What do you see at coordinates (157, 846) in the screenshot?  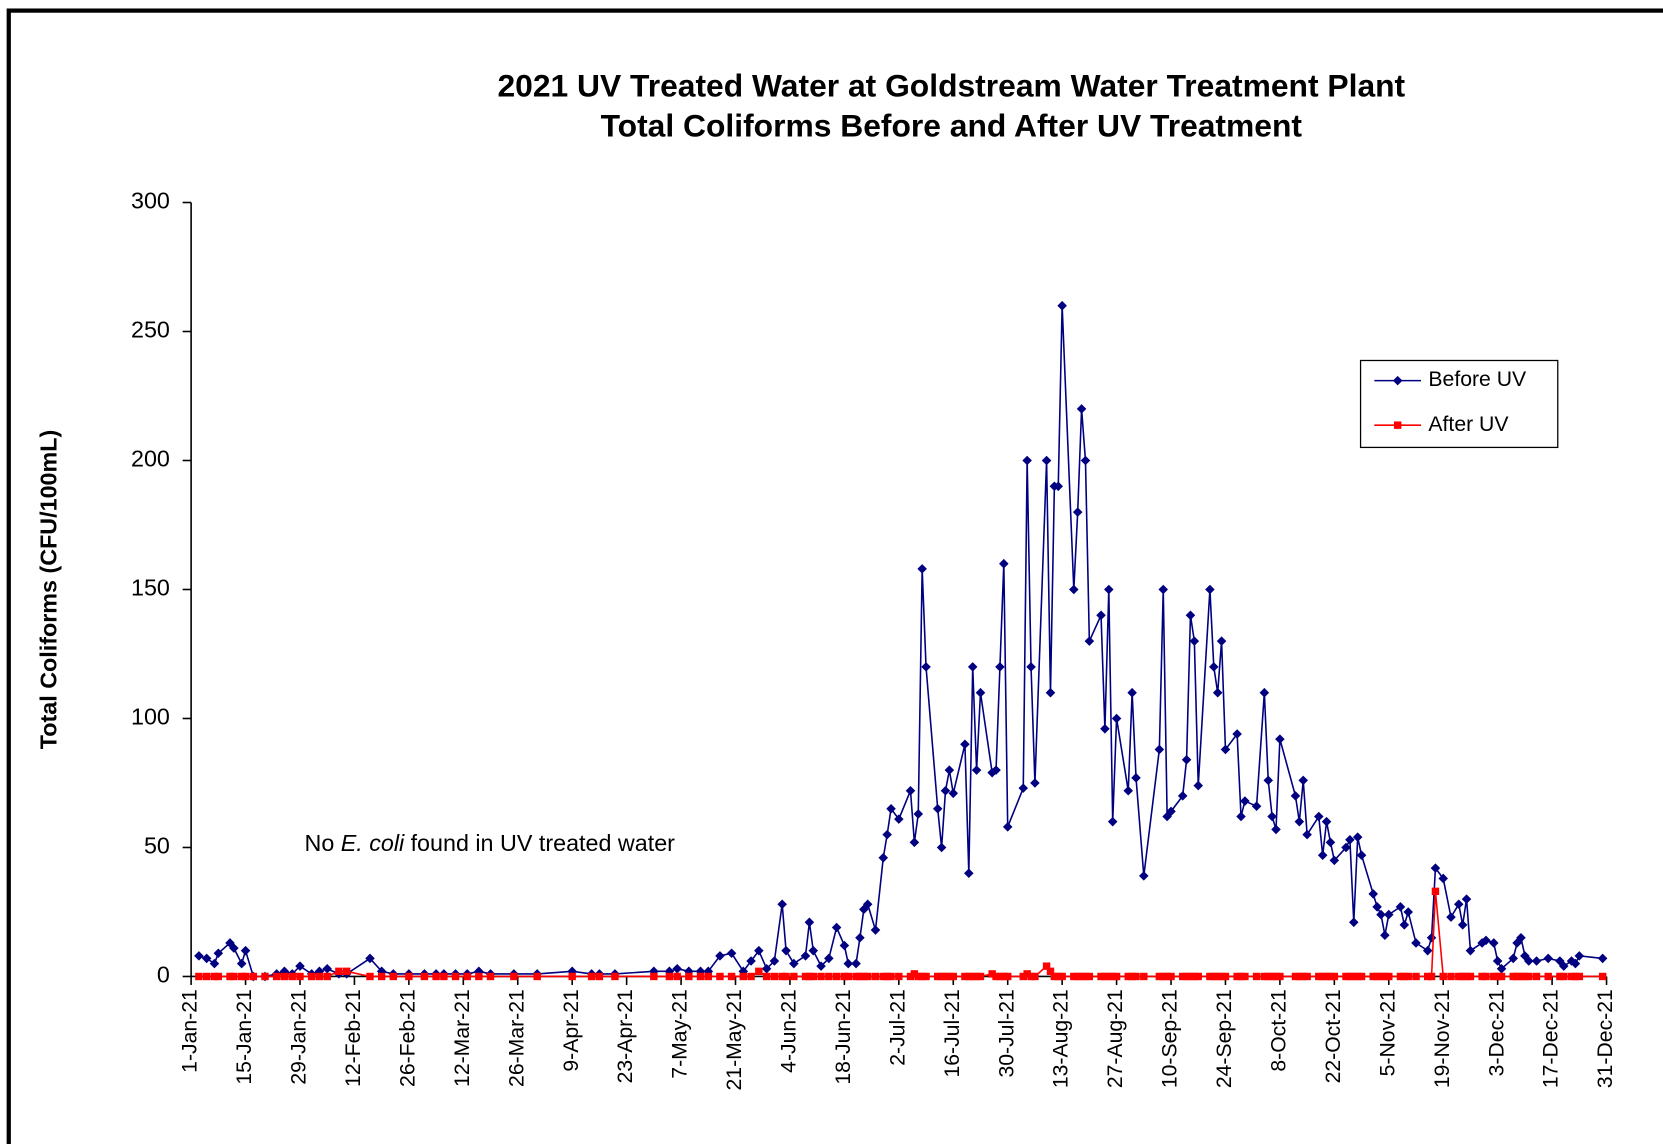 I see `y-tick-label: 50` at bounding box center [157, 846].